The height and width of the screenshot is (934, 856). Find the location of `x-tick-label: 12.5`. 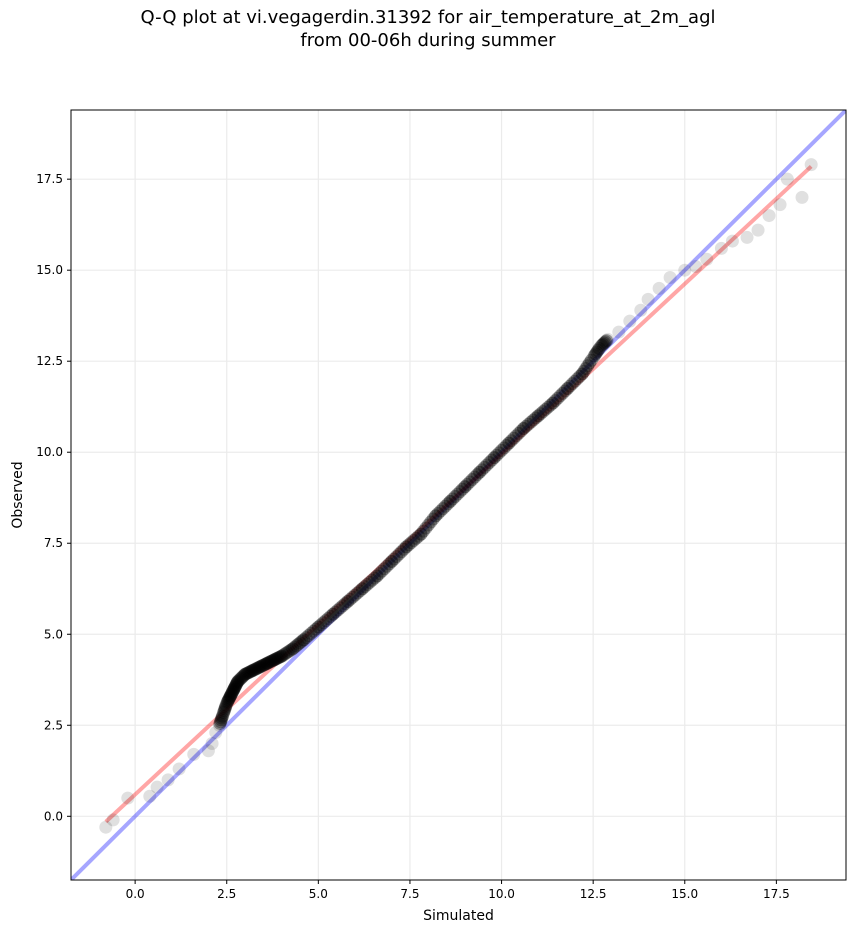

x-tick-label: 12.5 is located at coordinates (593, 894).